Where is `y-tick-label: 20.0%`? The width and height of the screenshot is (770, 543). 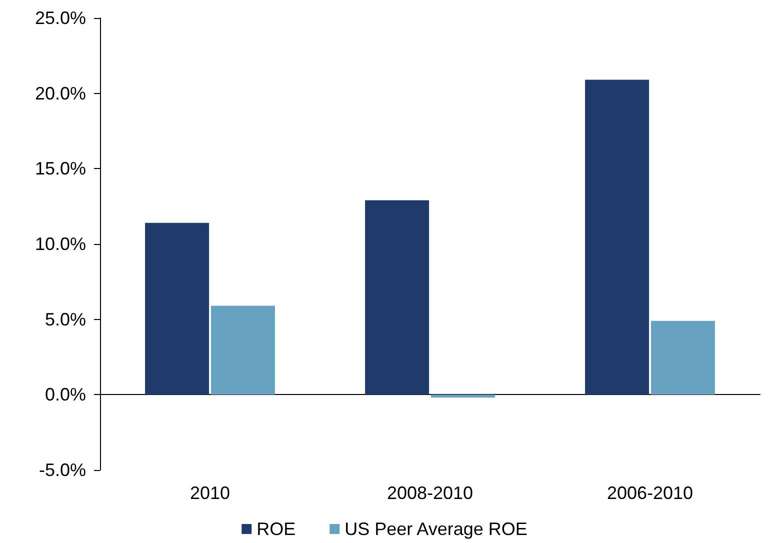
y-tick-label: 20.0% is located at coordinates (60, 93).